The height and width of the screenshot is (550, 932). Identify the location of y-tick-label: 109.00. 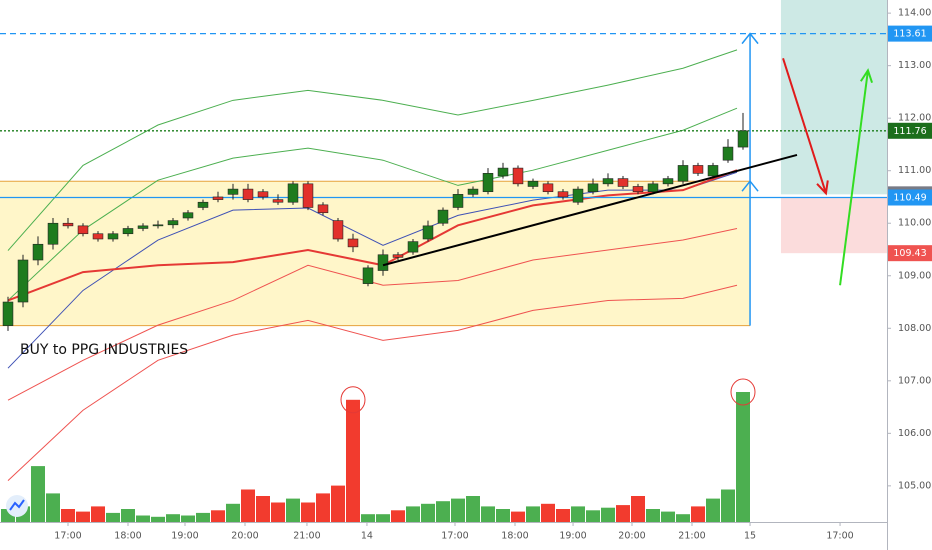
(914, 275).